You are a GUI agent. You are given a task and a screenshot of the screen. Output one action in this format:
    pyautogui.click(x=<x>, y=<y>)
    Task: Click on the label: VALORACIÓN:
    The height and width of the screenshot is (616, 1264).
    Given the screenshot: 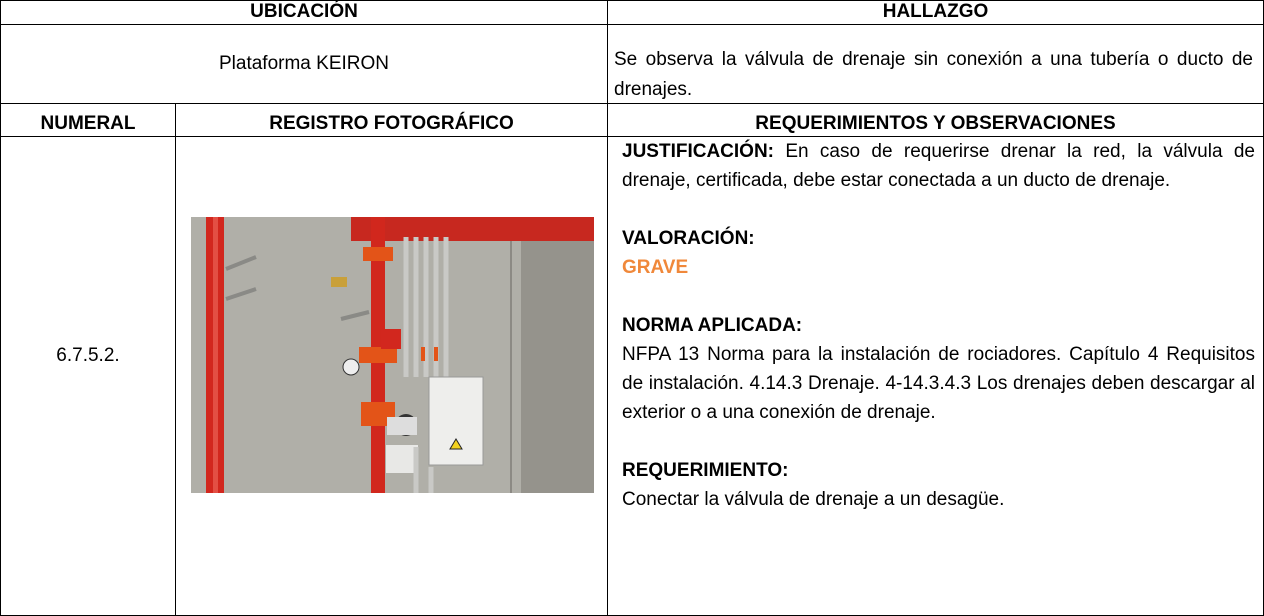 What is the action you would take?
    pyautogui.click(x=688, y=238)
    